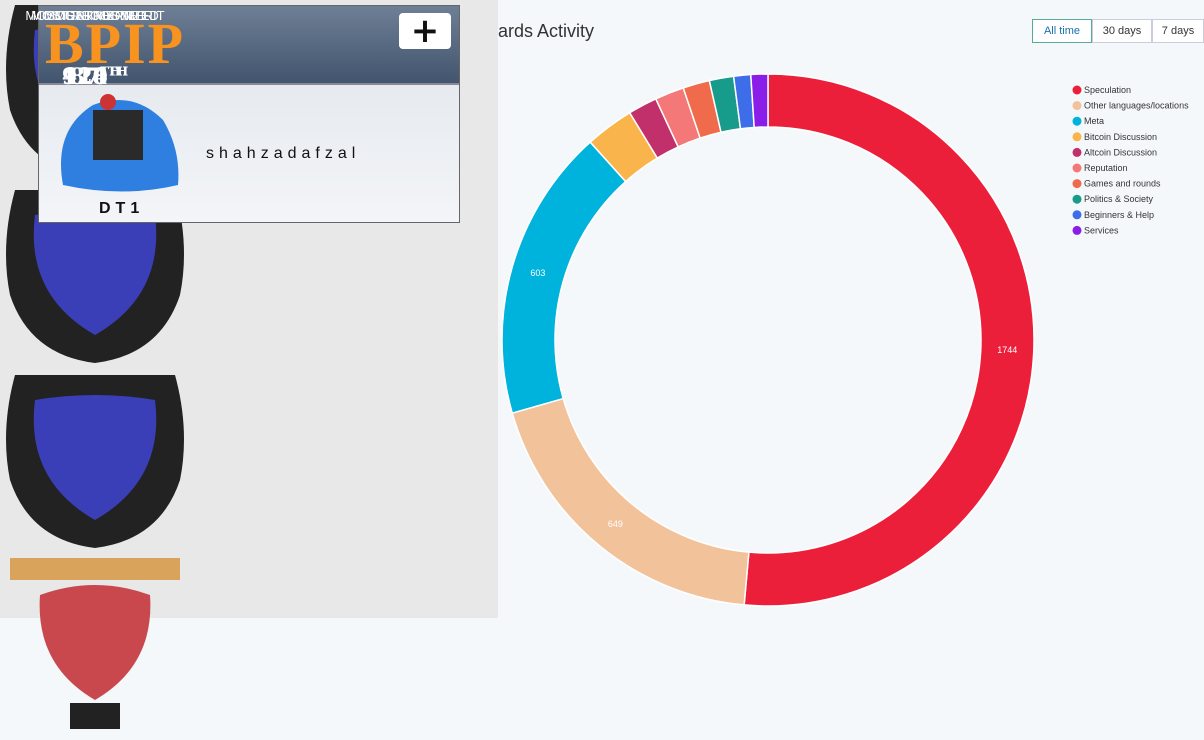 The image size is (1204, 740). What do you see at coordinates (537, 273) in the screenshot?
I see `data-label: 603` at bounding box center [537, 273].